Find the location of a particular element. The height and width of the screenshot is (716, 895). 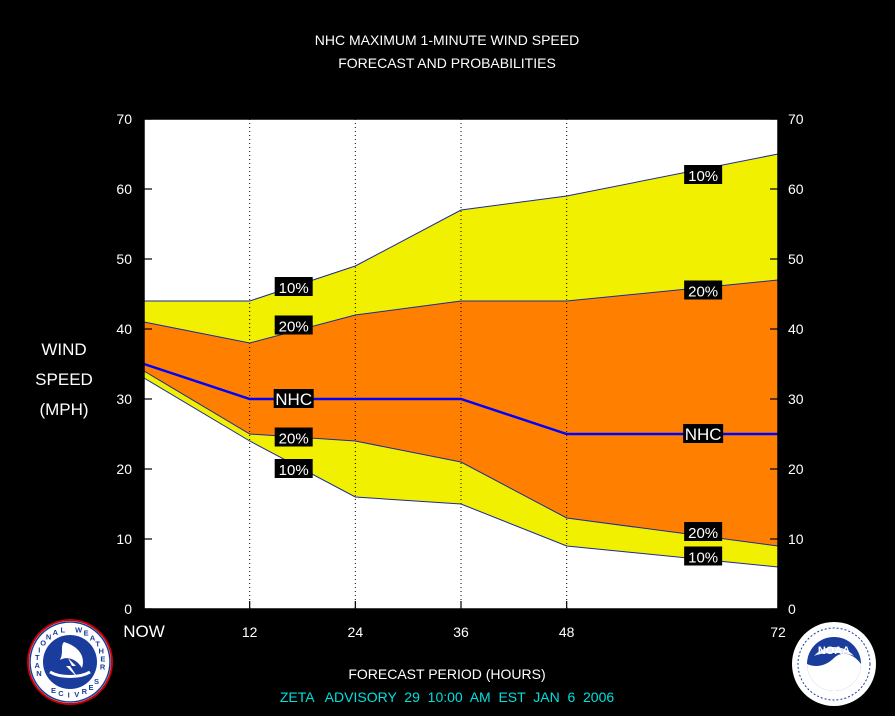

y-tick-label-left: 50 is located at coordinates (124, 259).